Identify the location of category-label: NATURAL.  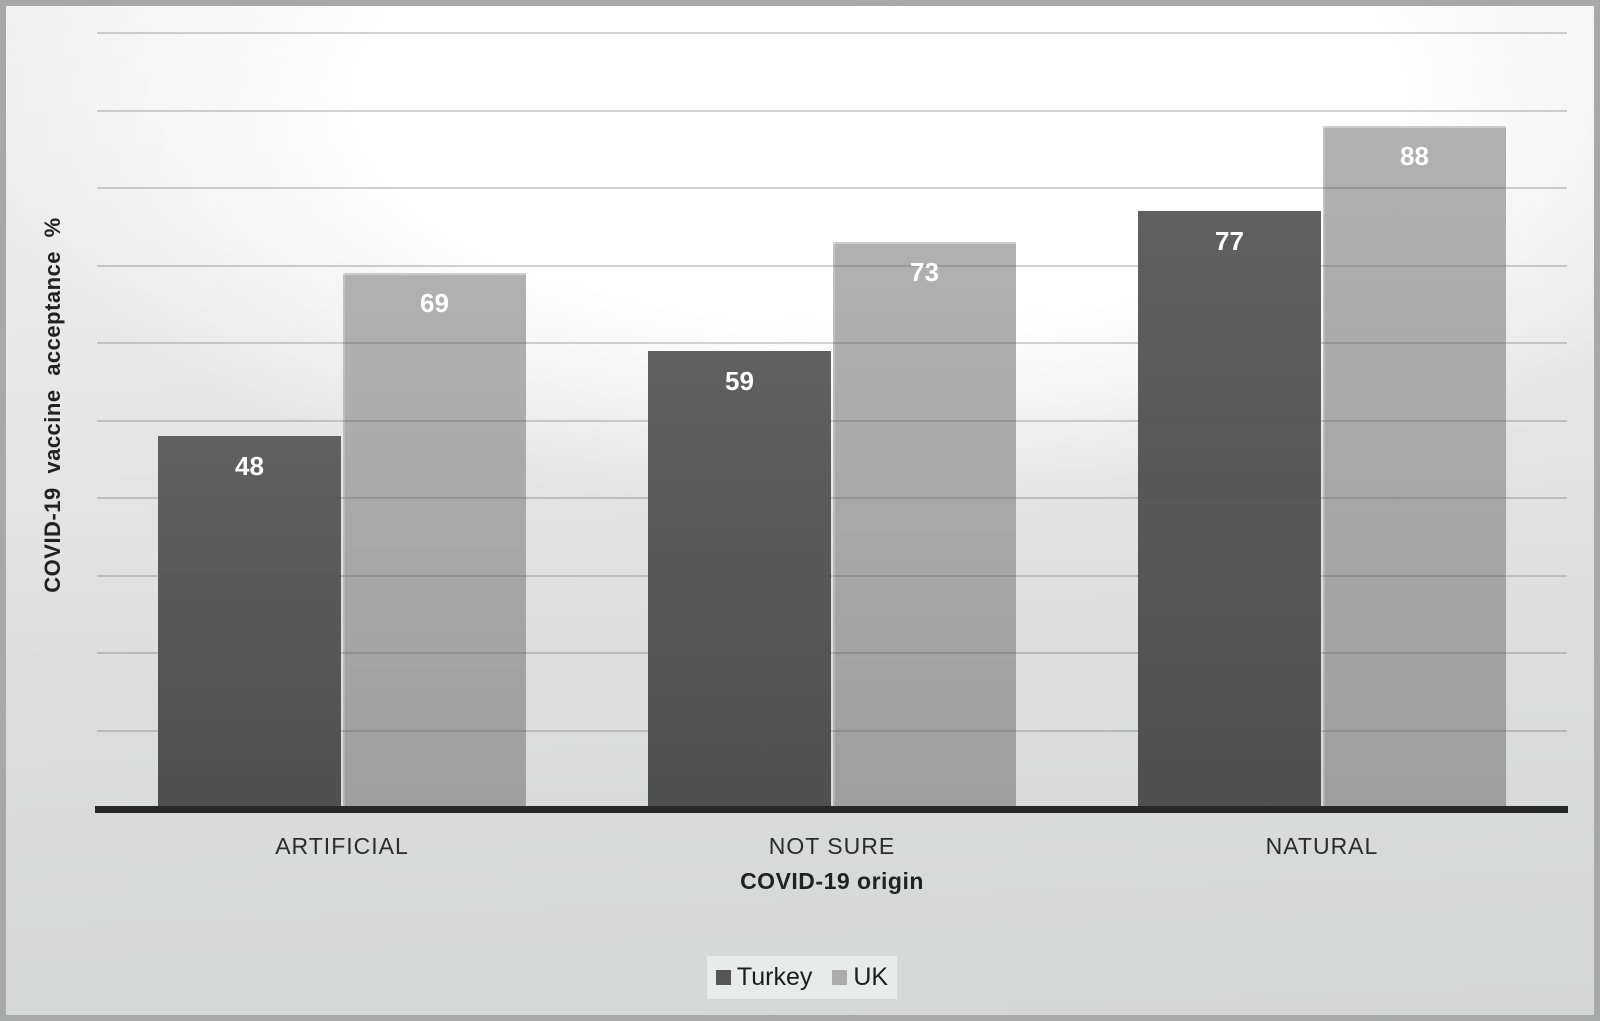
(1322, 846).